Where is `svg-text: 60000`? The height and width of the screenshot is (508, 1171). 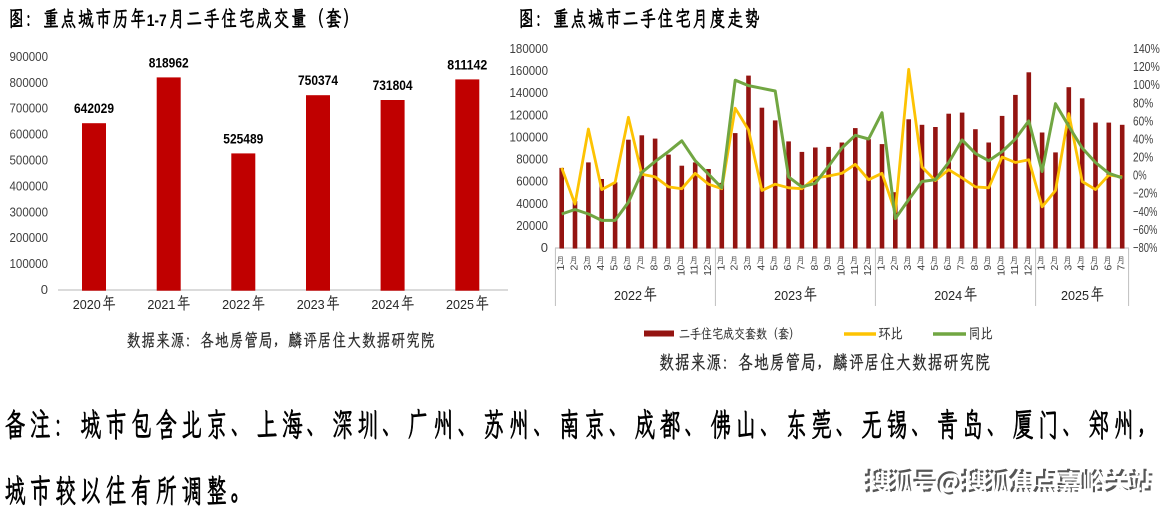
svg-text: 60000 is located at coordinates (532, 181).